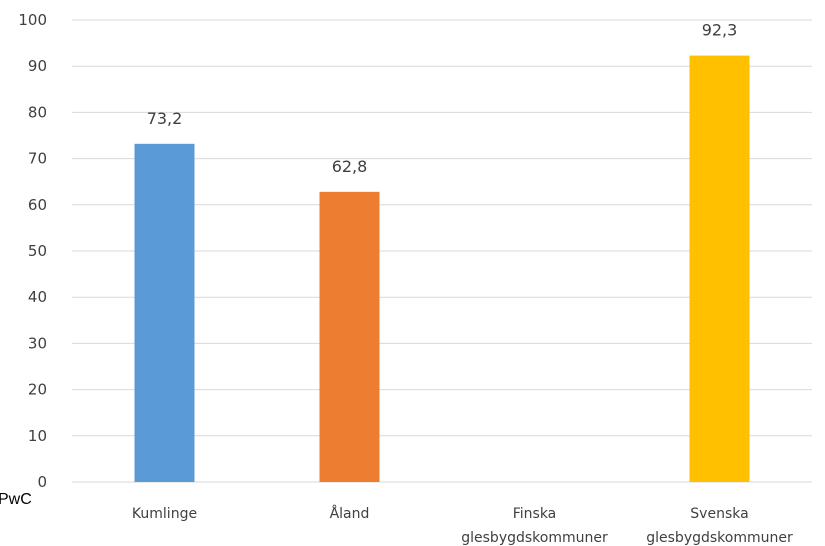 This screenshot has width=825, height=546. What do you see at coordinates (535, 514) in the screenshot?
I see `category-label: Finska` at bounding box center [535, 514].